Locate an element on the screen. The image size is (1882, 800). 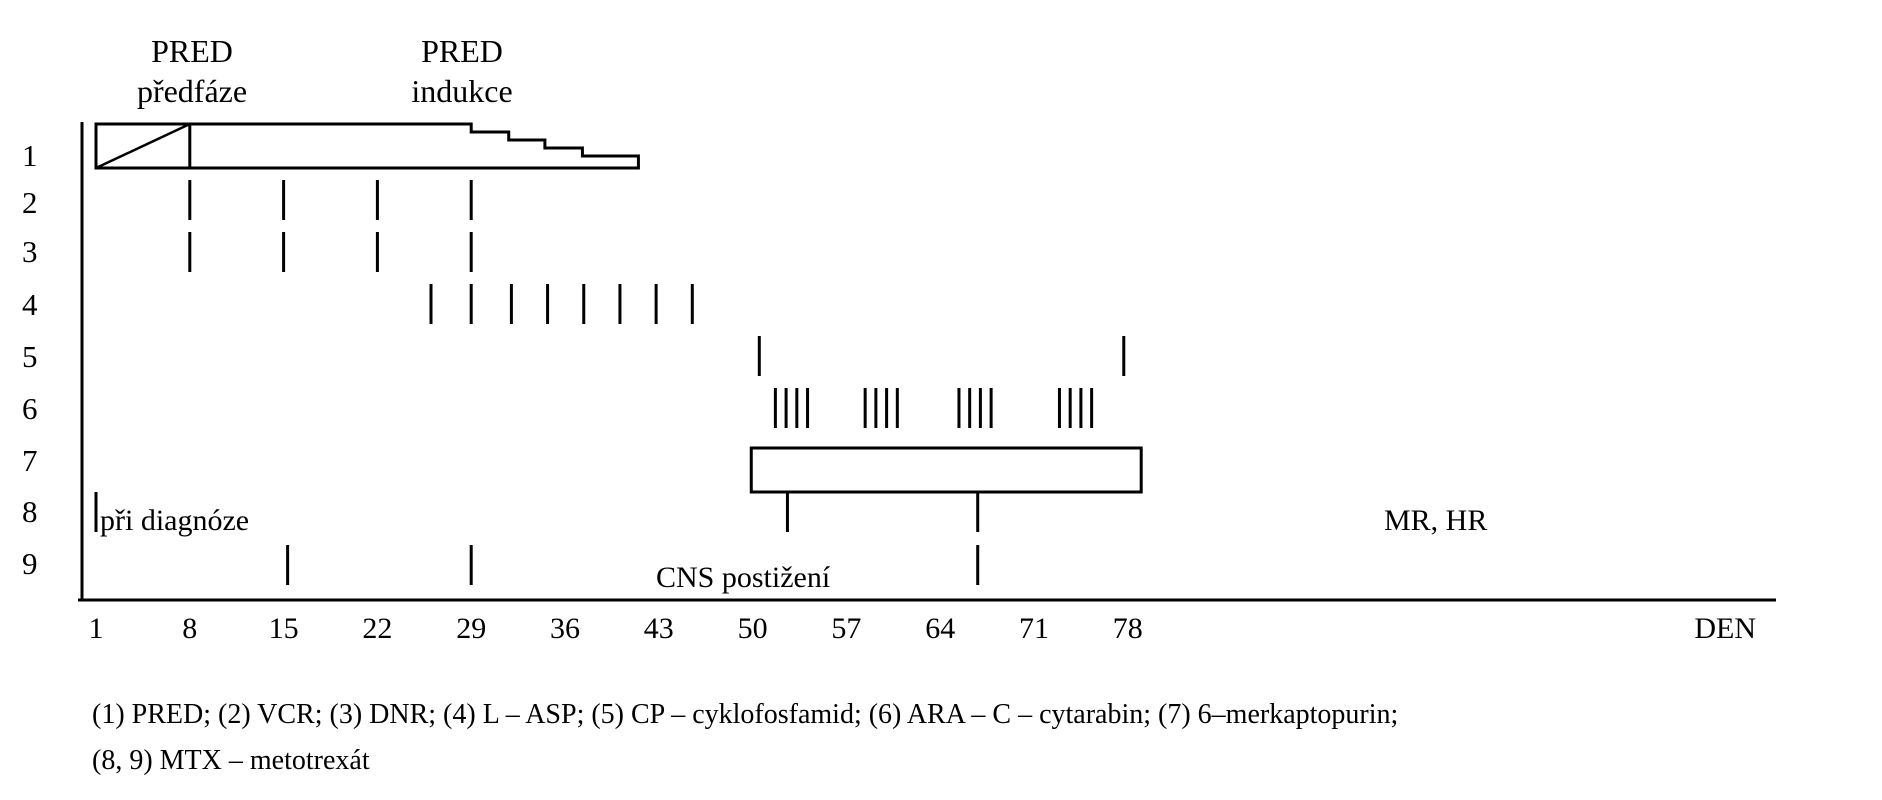
x-axis-tick-36: 36 is located at coordinates (565, 628).